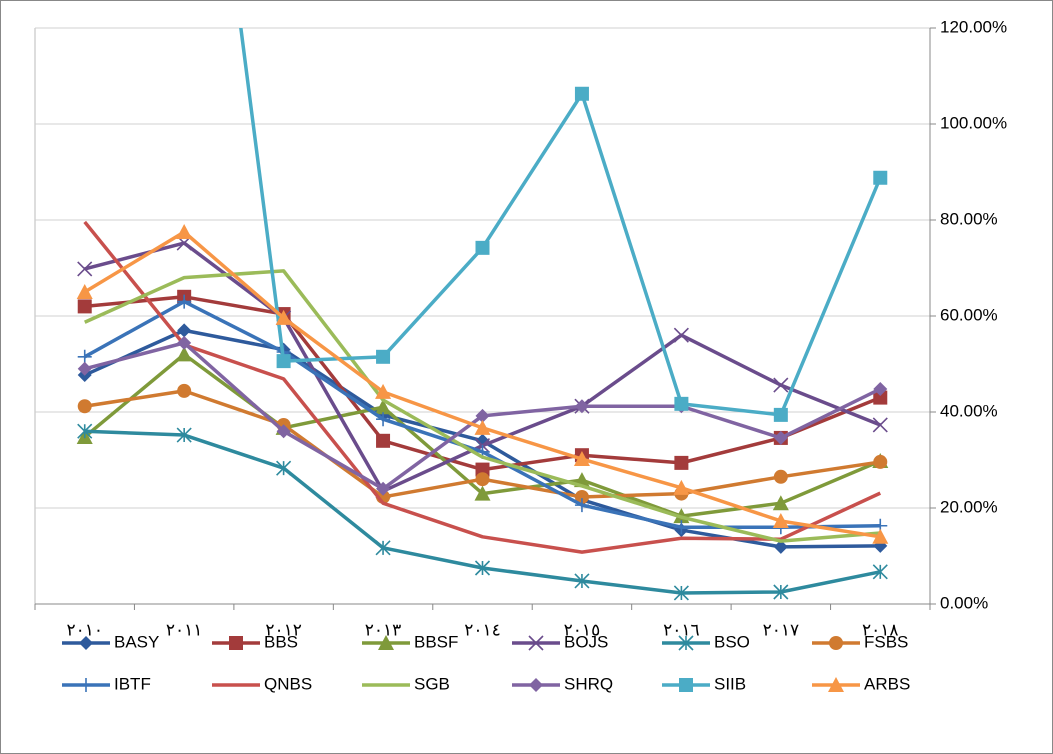 This screenshot has width=1053, height=754. Describe the element at coordinates (262, 683) in the screenshot. I see `legend-entry: QNBS` at that location.